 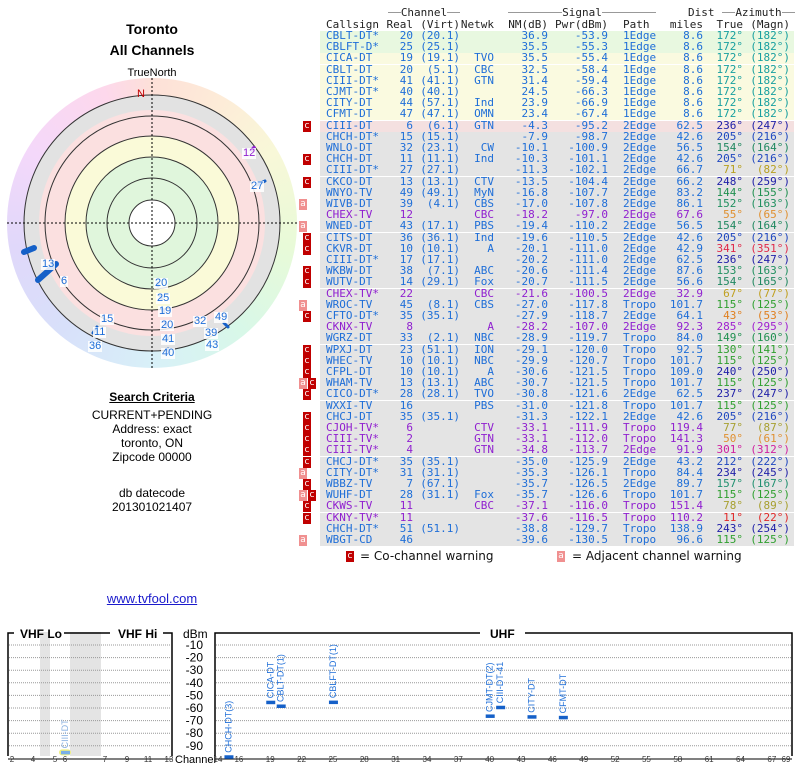 What do you see at coordinates (349, 159) in the screenshot?
I see `cell-callsign: CHCH-DT` at bounding box center [349, 159].